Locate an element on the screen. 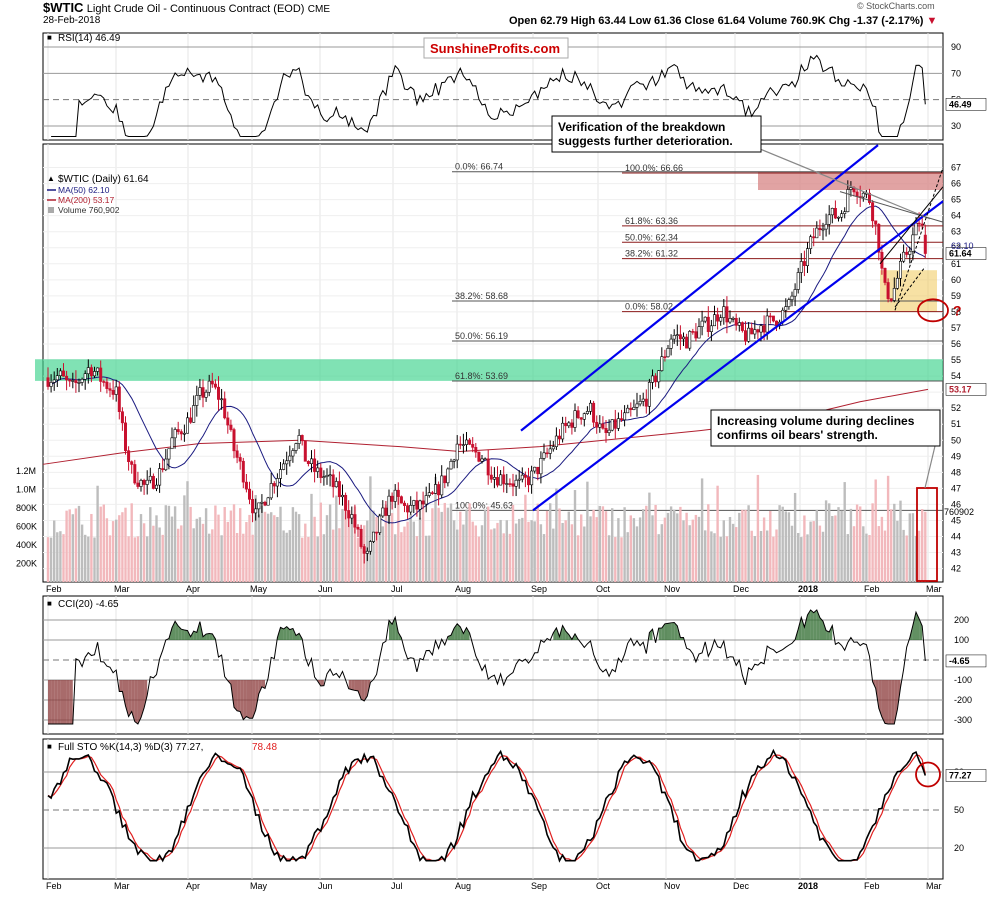 This screenshot has width=990, height=897. price-tick-label: 66 is located at coordinates (956, 184).